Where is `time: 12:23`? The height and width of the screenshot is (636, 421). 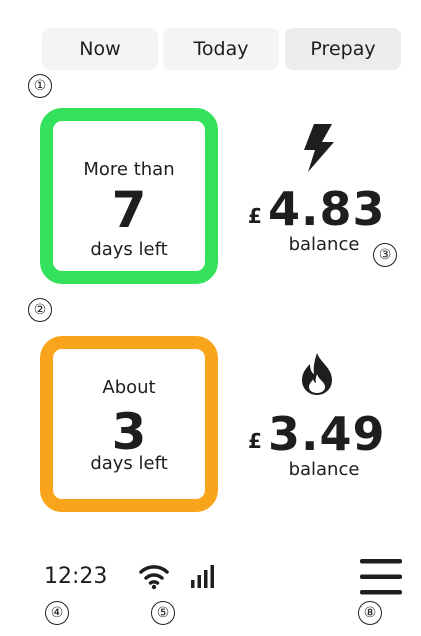
time: 12:23 is located at coordinates (76, 576).